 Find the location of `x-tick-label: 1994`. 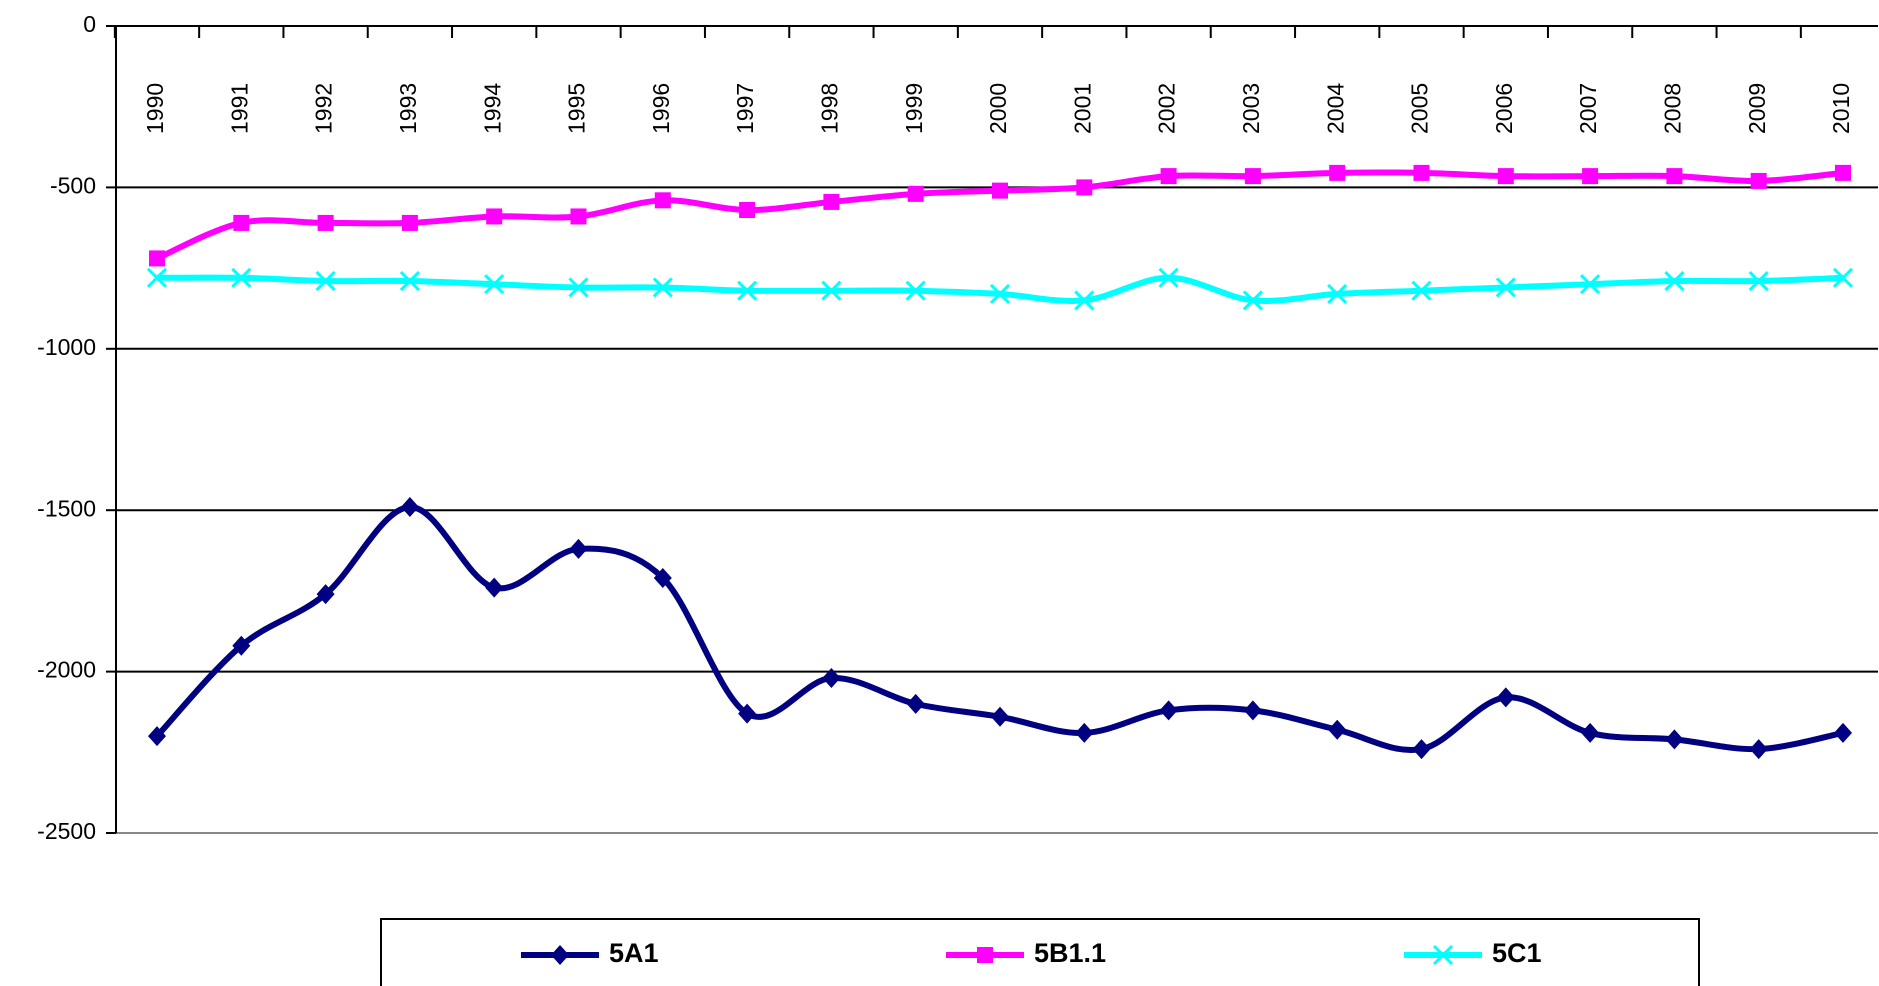

x-tick-label: 1994 is located at coordinates (492, 108).